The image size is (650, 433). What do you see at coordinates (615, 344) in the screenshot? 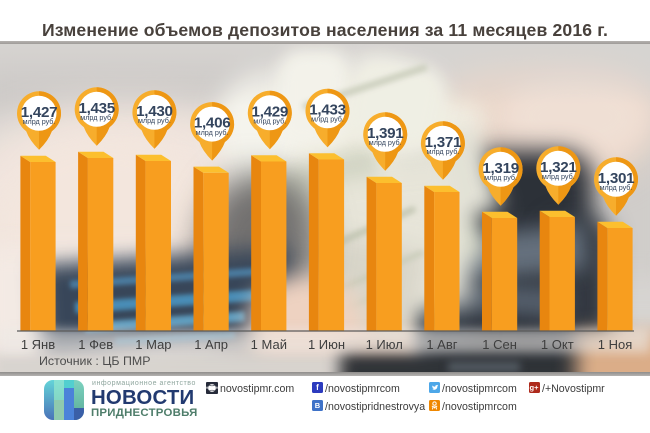
I see `svg-text: 1 Ноя` at bounding box center [615, 344].